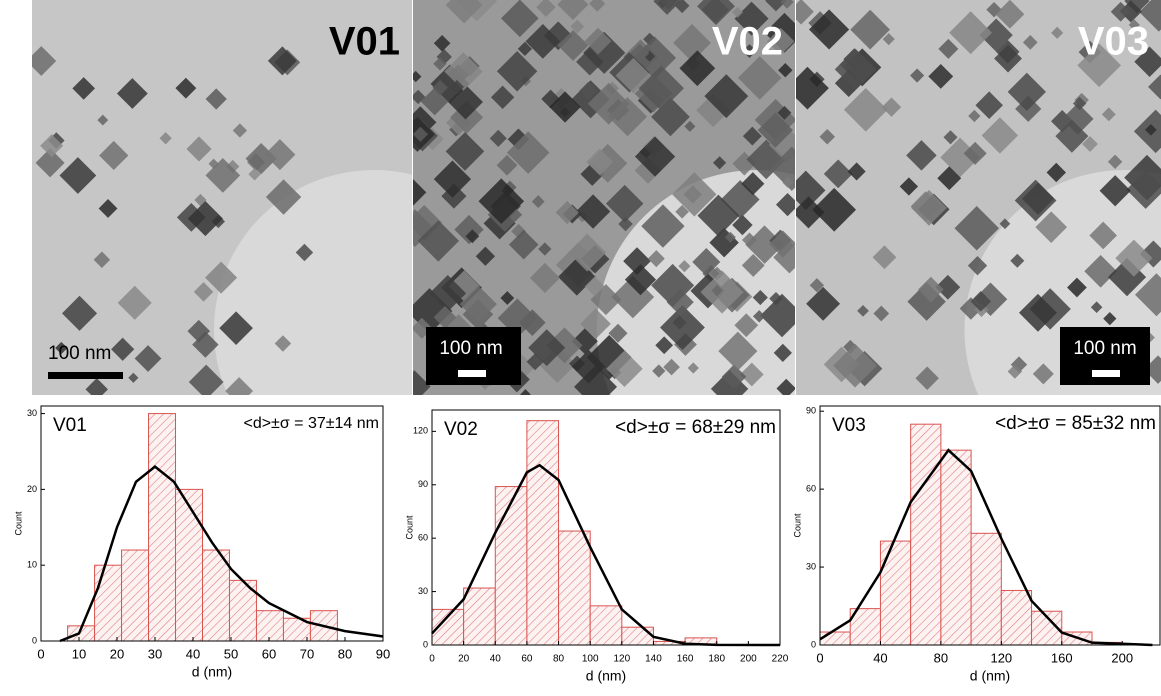 The image size is (1161, 696). Describe the element at coordinates (716, 659) in the screenshot. I see `x-tick-label: 180` at that location.